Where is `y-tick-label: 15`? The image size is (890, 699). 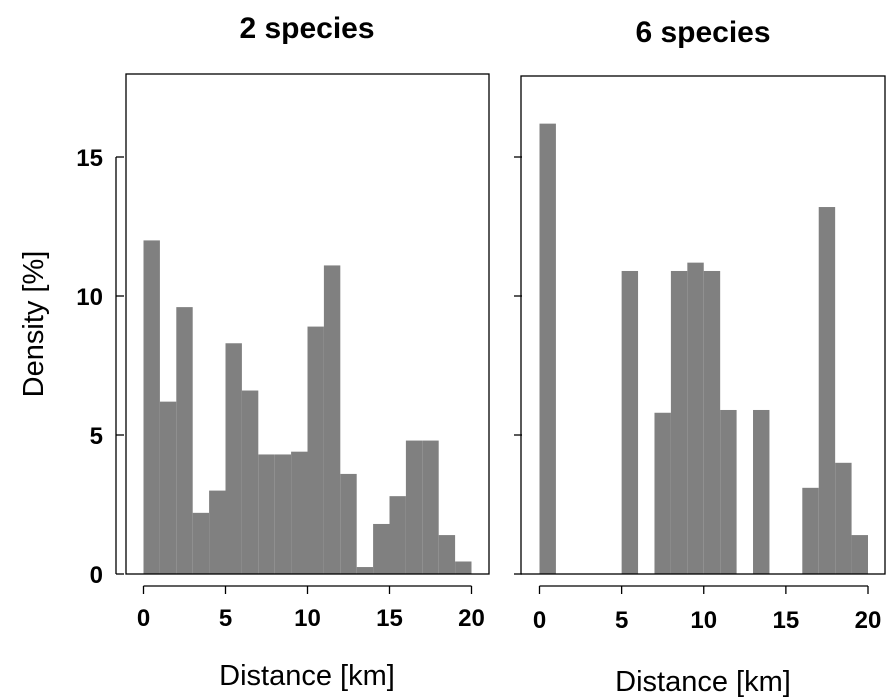
y-tick-label: 15 is located at coordinates (89, 158).